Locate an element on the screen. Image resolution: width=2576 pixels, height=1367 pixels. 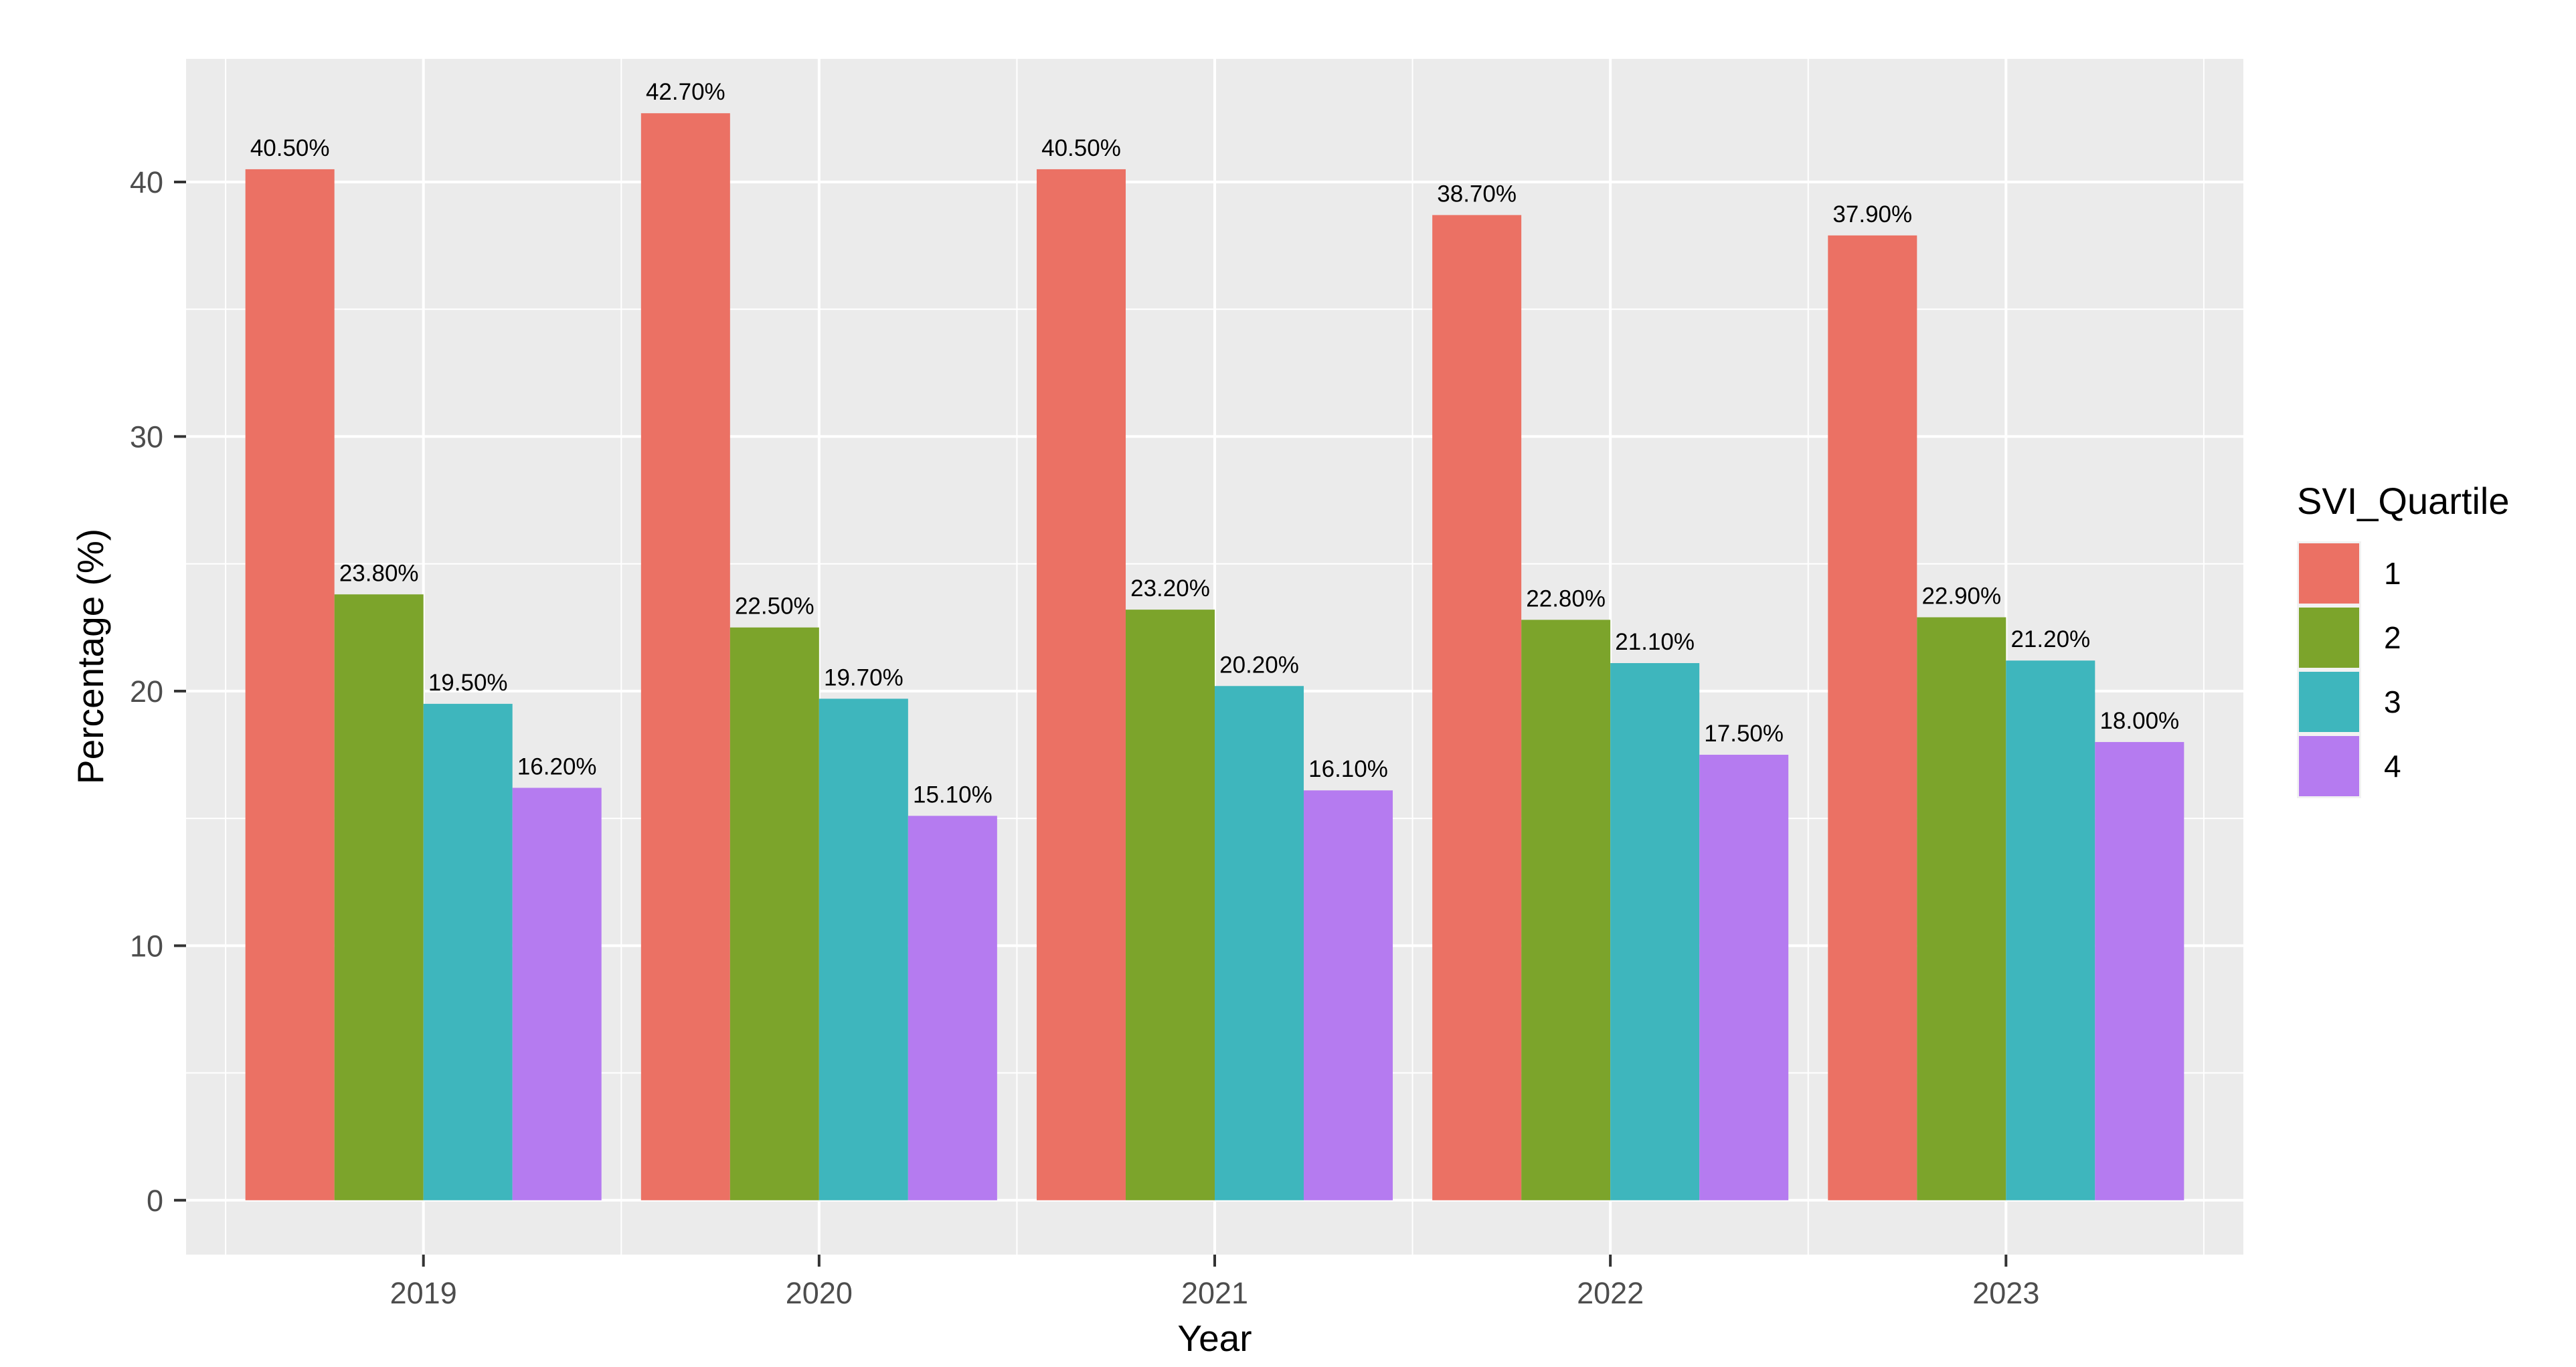
bar-value-label: 21.20% is located at coordinates (2050, 639).